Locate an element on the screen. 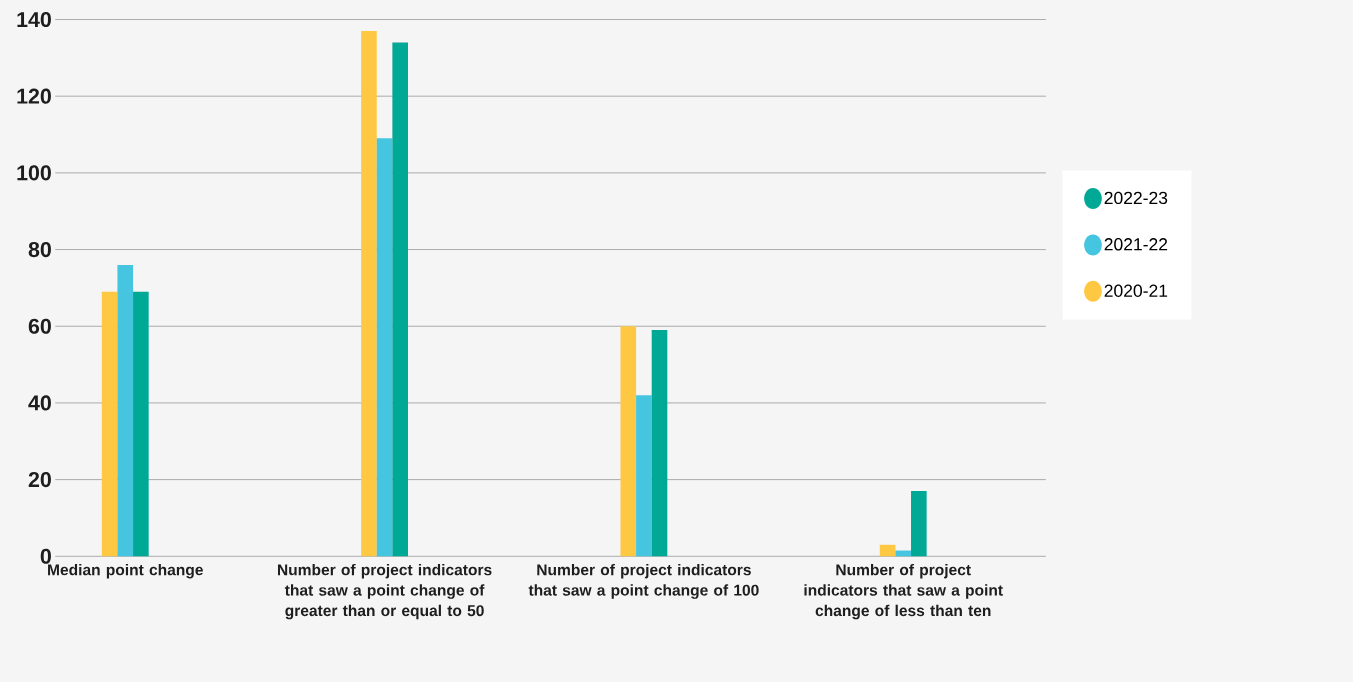 The height and width of the screenshot is (682, 1353). y-tick-label: 80 is located at coordinates (39, 249).